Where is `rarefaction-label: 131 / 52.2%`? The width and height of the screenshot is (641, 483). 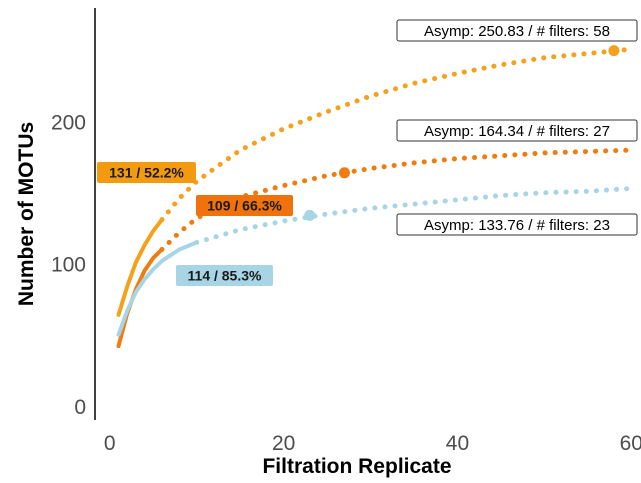
rarefaction-label: 131 / 52.2% is located at coordinates (146, 173).